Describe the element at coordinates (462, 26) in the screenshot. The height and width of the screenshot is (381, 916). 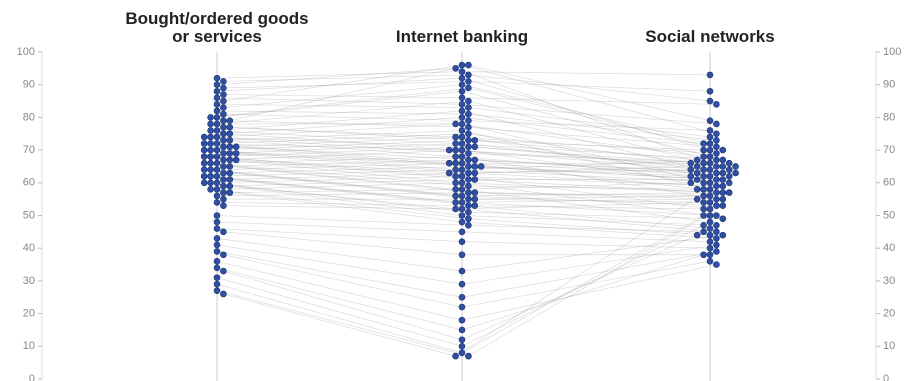
I see `column-title: Internet banking` at that location.